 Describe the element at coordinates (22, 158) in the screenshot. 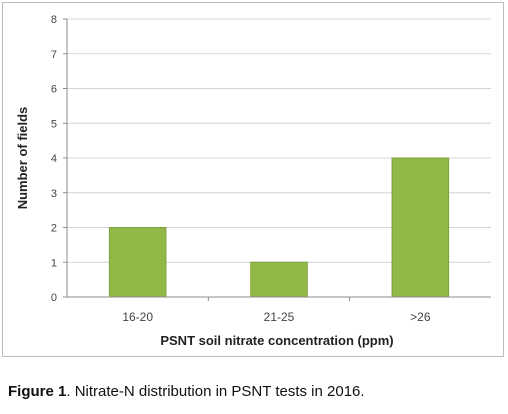

I see `y-axis-label: Number of fields` at that location.